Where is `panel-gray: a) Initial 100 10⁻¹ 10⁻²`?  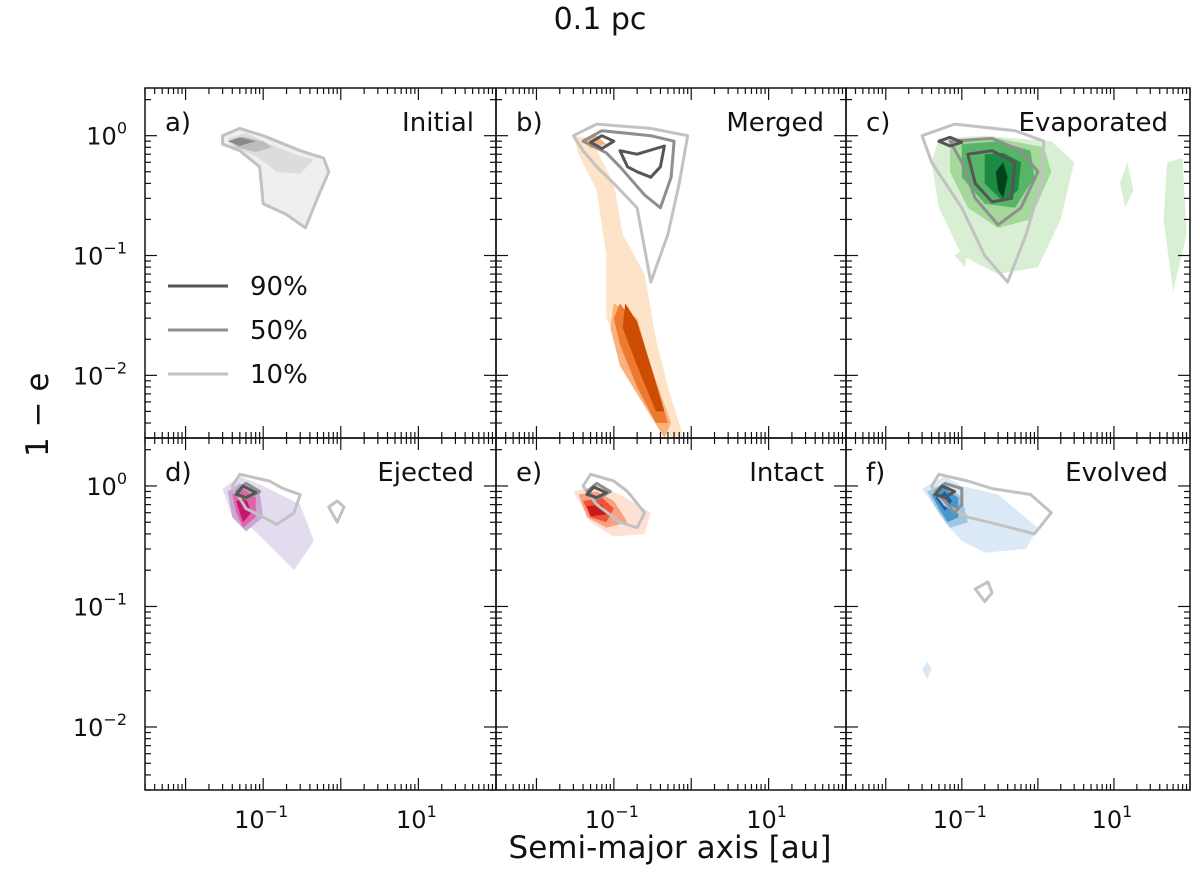
panel-gray: a) Initial 100 10⁻¹ 10⁻² is located at coordinates (285, 263).